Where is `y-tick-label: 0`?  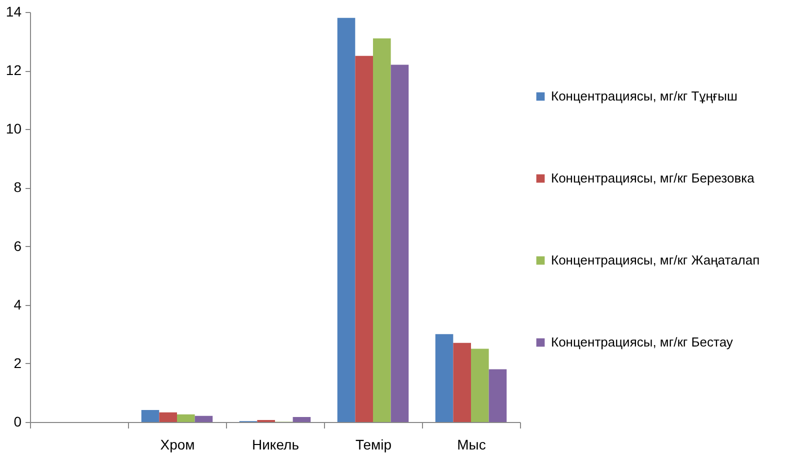
y-tick-label: 0 is located at coordinates (18, 422).